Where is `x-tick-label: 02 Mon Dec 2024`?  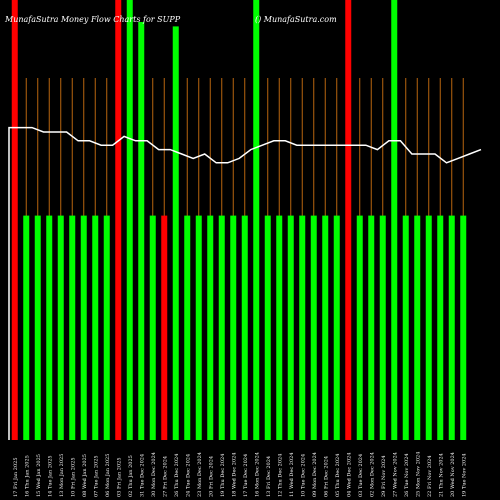 x-tick-label: 02 Mon Dec 2024 is located at coordinates (372, 474).